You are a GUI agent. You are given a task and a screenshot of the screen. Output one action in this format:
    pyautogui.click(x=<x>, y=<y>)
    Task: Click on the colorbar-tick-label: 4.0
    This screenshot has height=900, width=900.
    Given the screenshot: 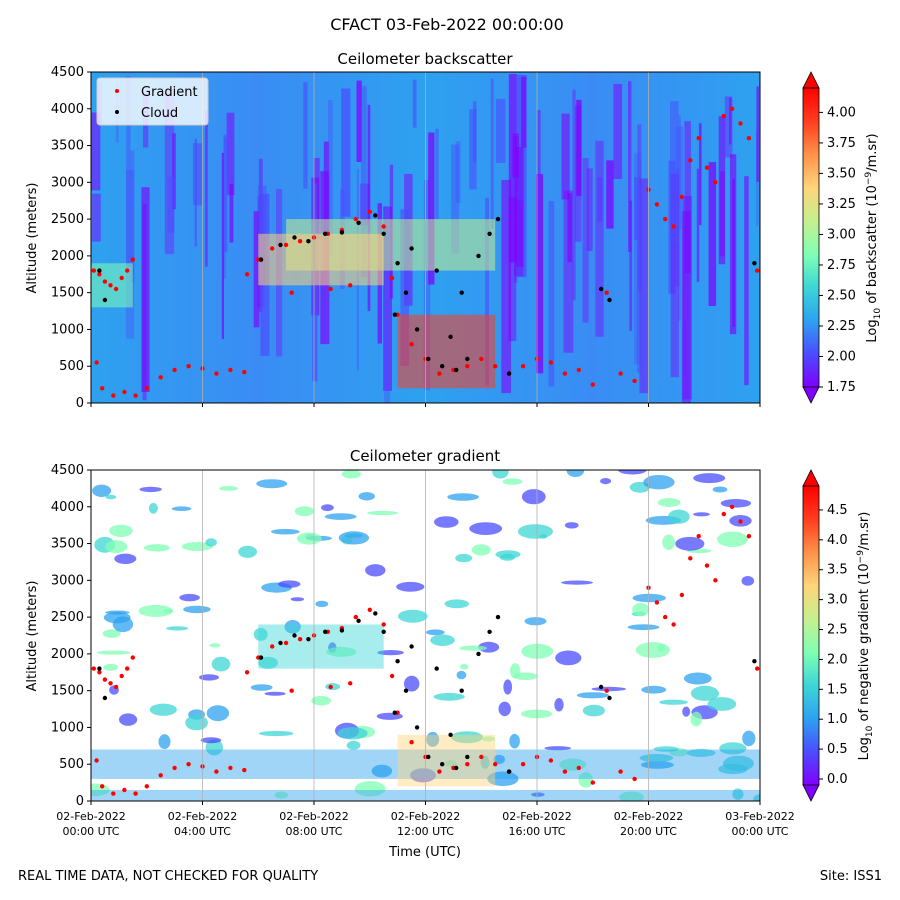 What is the action you would take?
    pyautogui.click(x=837, y=540)
    